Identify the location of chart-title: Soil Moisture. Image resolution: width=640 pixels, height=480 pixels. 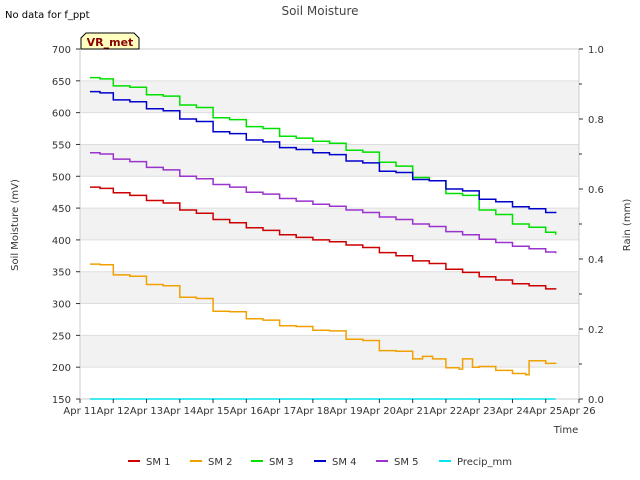
(319, 11).